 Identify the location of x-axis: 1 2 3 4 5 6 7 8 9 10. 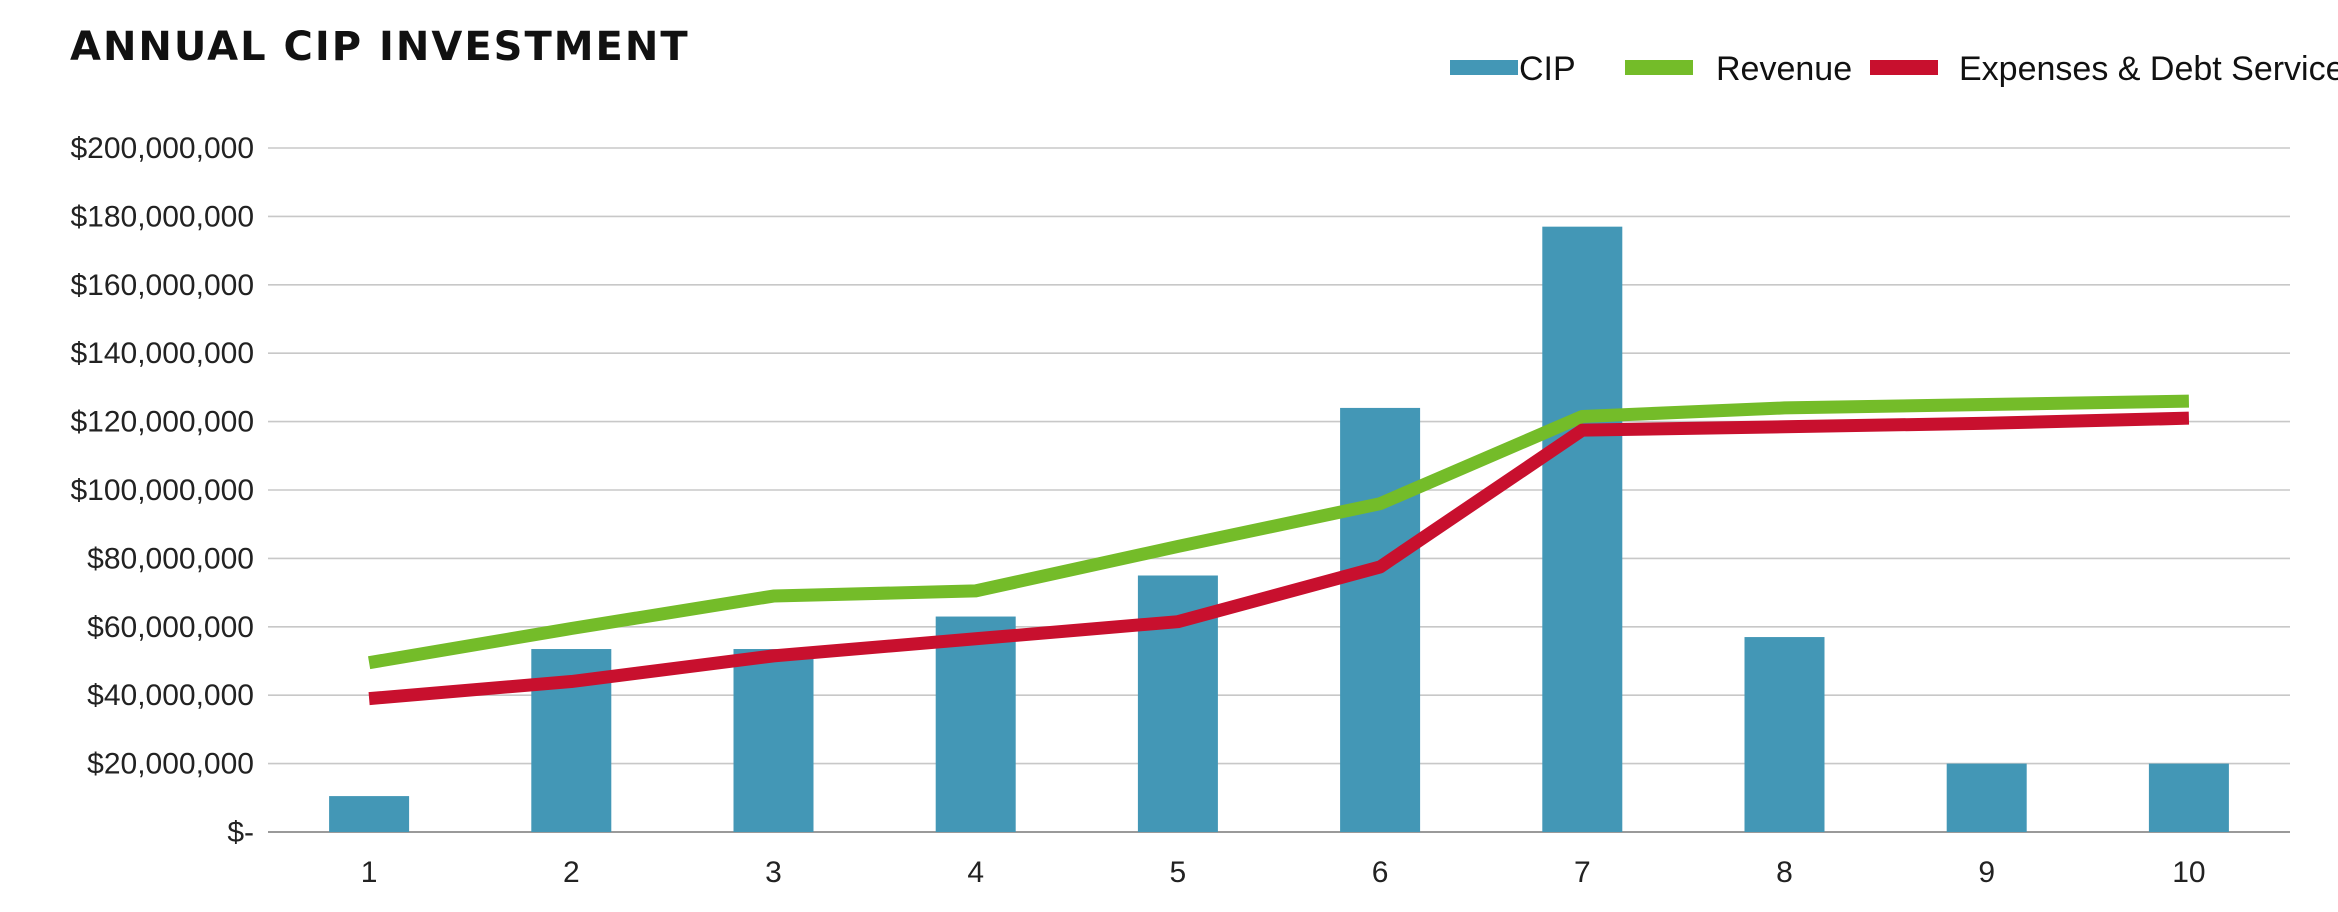
(1283, 872).